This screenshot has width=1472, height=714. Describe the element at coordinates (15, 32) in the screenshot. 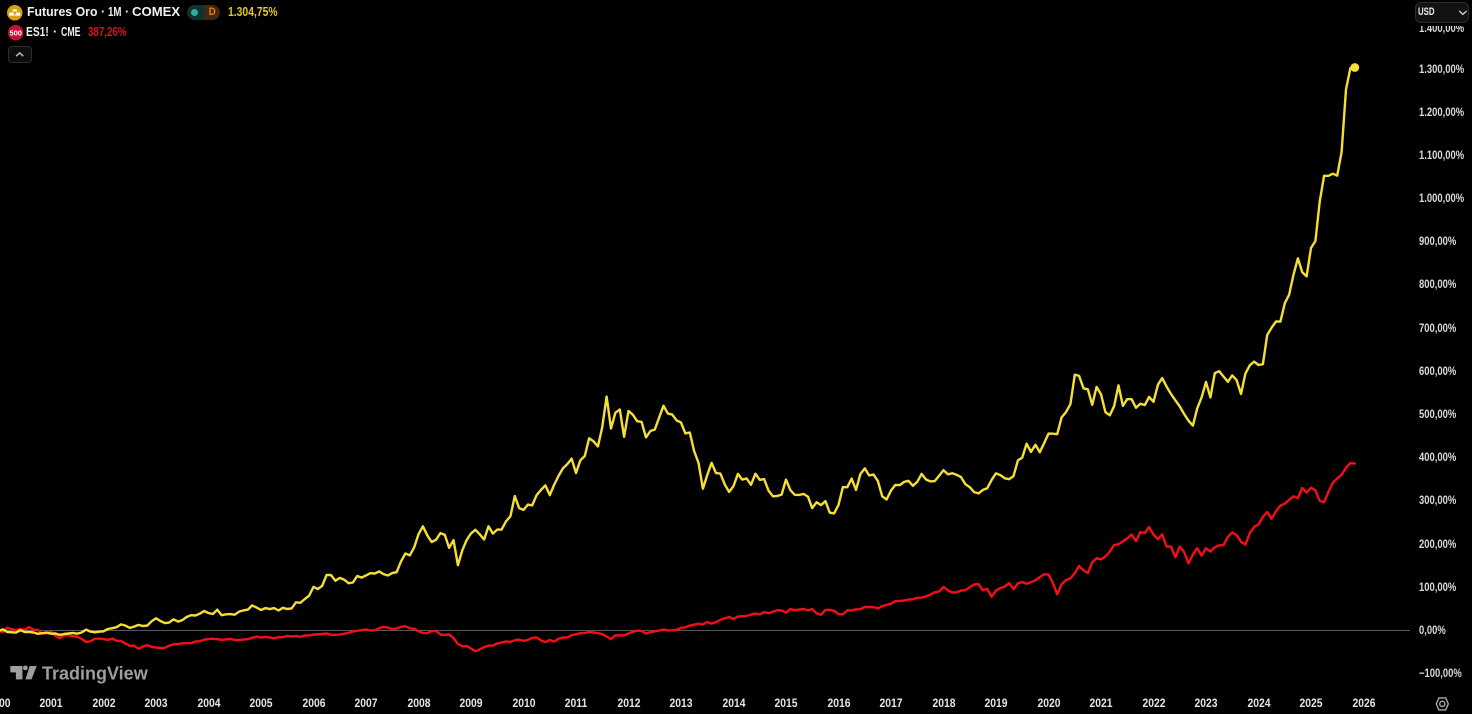

I see `svg-text: 500` at that location.